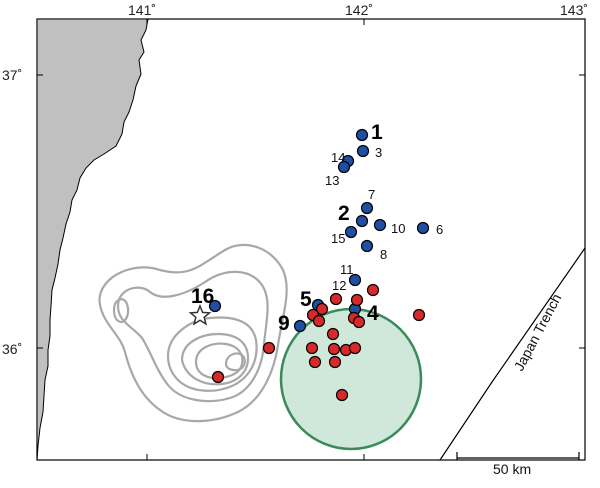 Image resolution: width=600 pixels, height=488 pixels. Describe the element at coordinates (344, 213) in the screenshot. I see `event-label-2: 2` at that location.